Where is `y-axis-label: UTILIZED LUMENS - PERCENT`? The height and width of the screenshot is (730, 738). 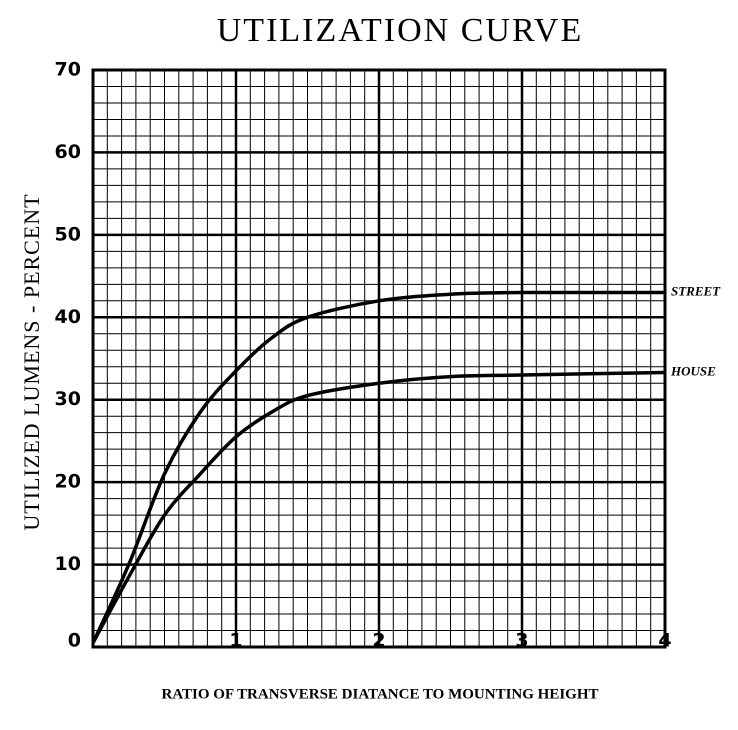 y-axis-label: UTILIZED LUMENS - PERCENT is located at coordinates (31, 361).